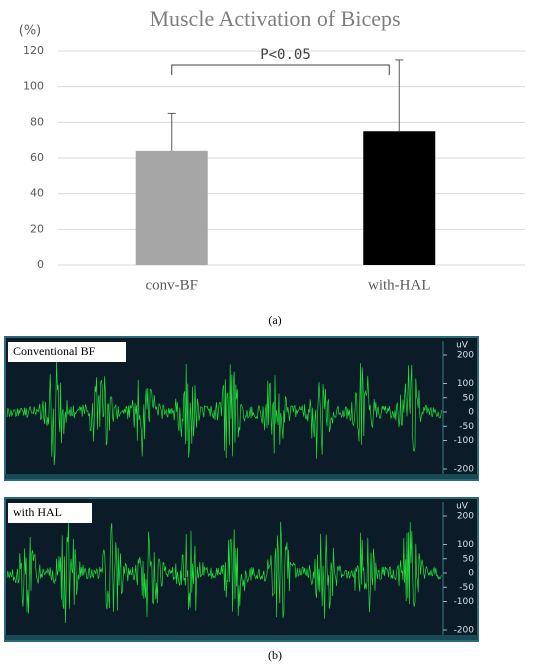  Describe the element at coordinates (274, 18) in the screenshot. I see `chart-title: Muscle Activation of Biceps` at that location.